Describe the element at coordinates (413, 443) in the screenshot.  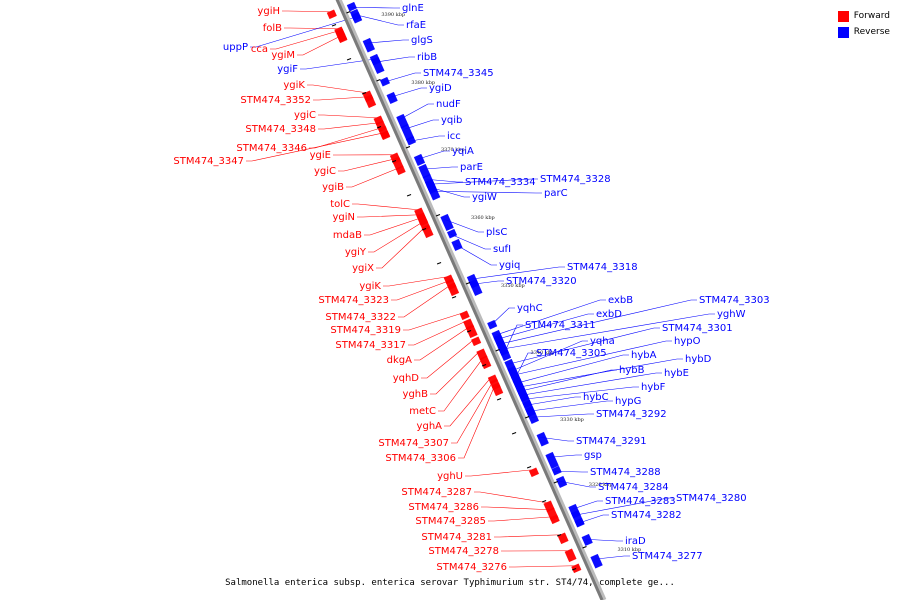
I see `gene-label-stm474-3307: STM474_3307` at that location.